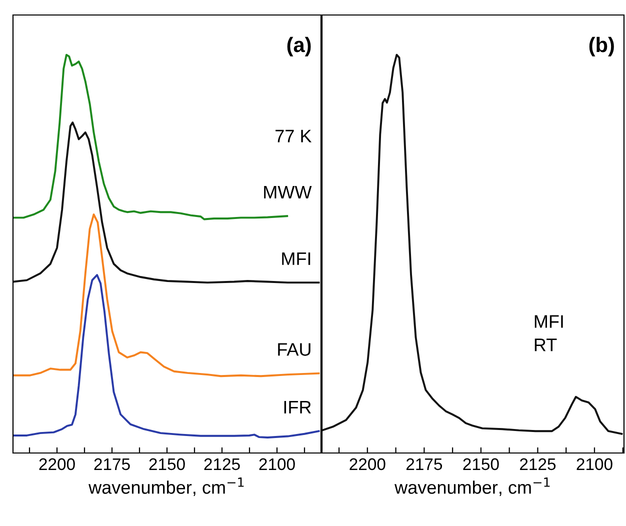  I want to click on series-label: FAU, so click(294, 349).